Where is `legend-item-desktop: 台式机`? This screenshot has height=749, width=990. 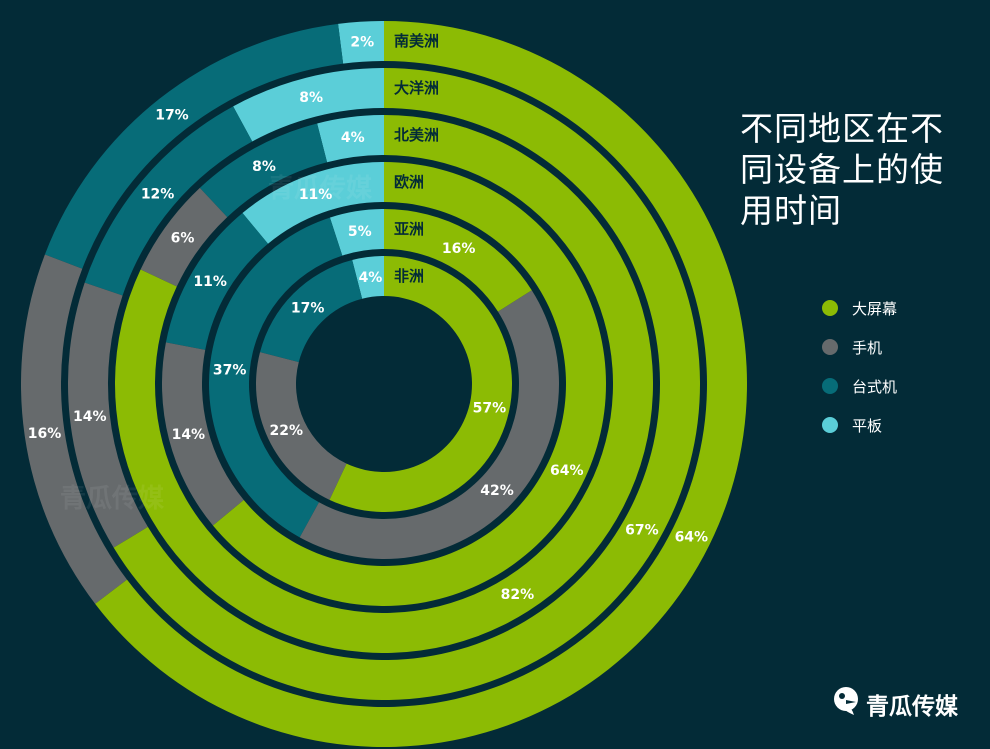 legend-item-desktop: 台式机 is located at coordinates (859, 386).